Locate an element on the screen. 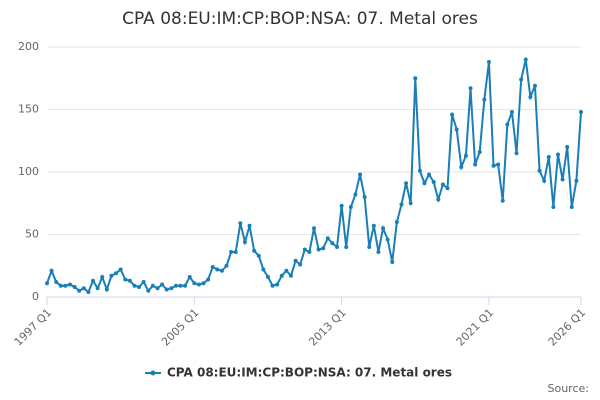 This screenshot has height=400, width=600. legend-marker is located at coordinates (153, 373).